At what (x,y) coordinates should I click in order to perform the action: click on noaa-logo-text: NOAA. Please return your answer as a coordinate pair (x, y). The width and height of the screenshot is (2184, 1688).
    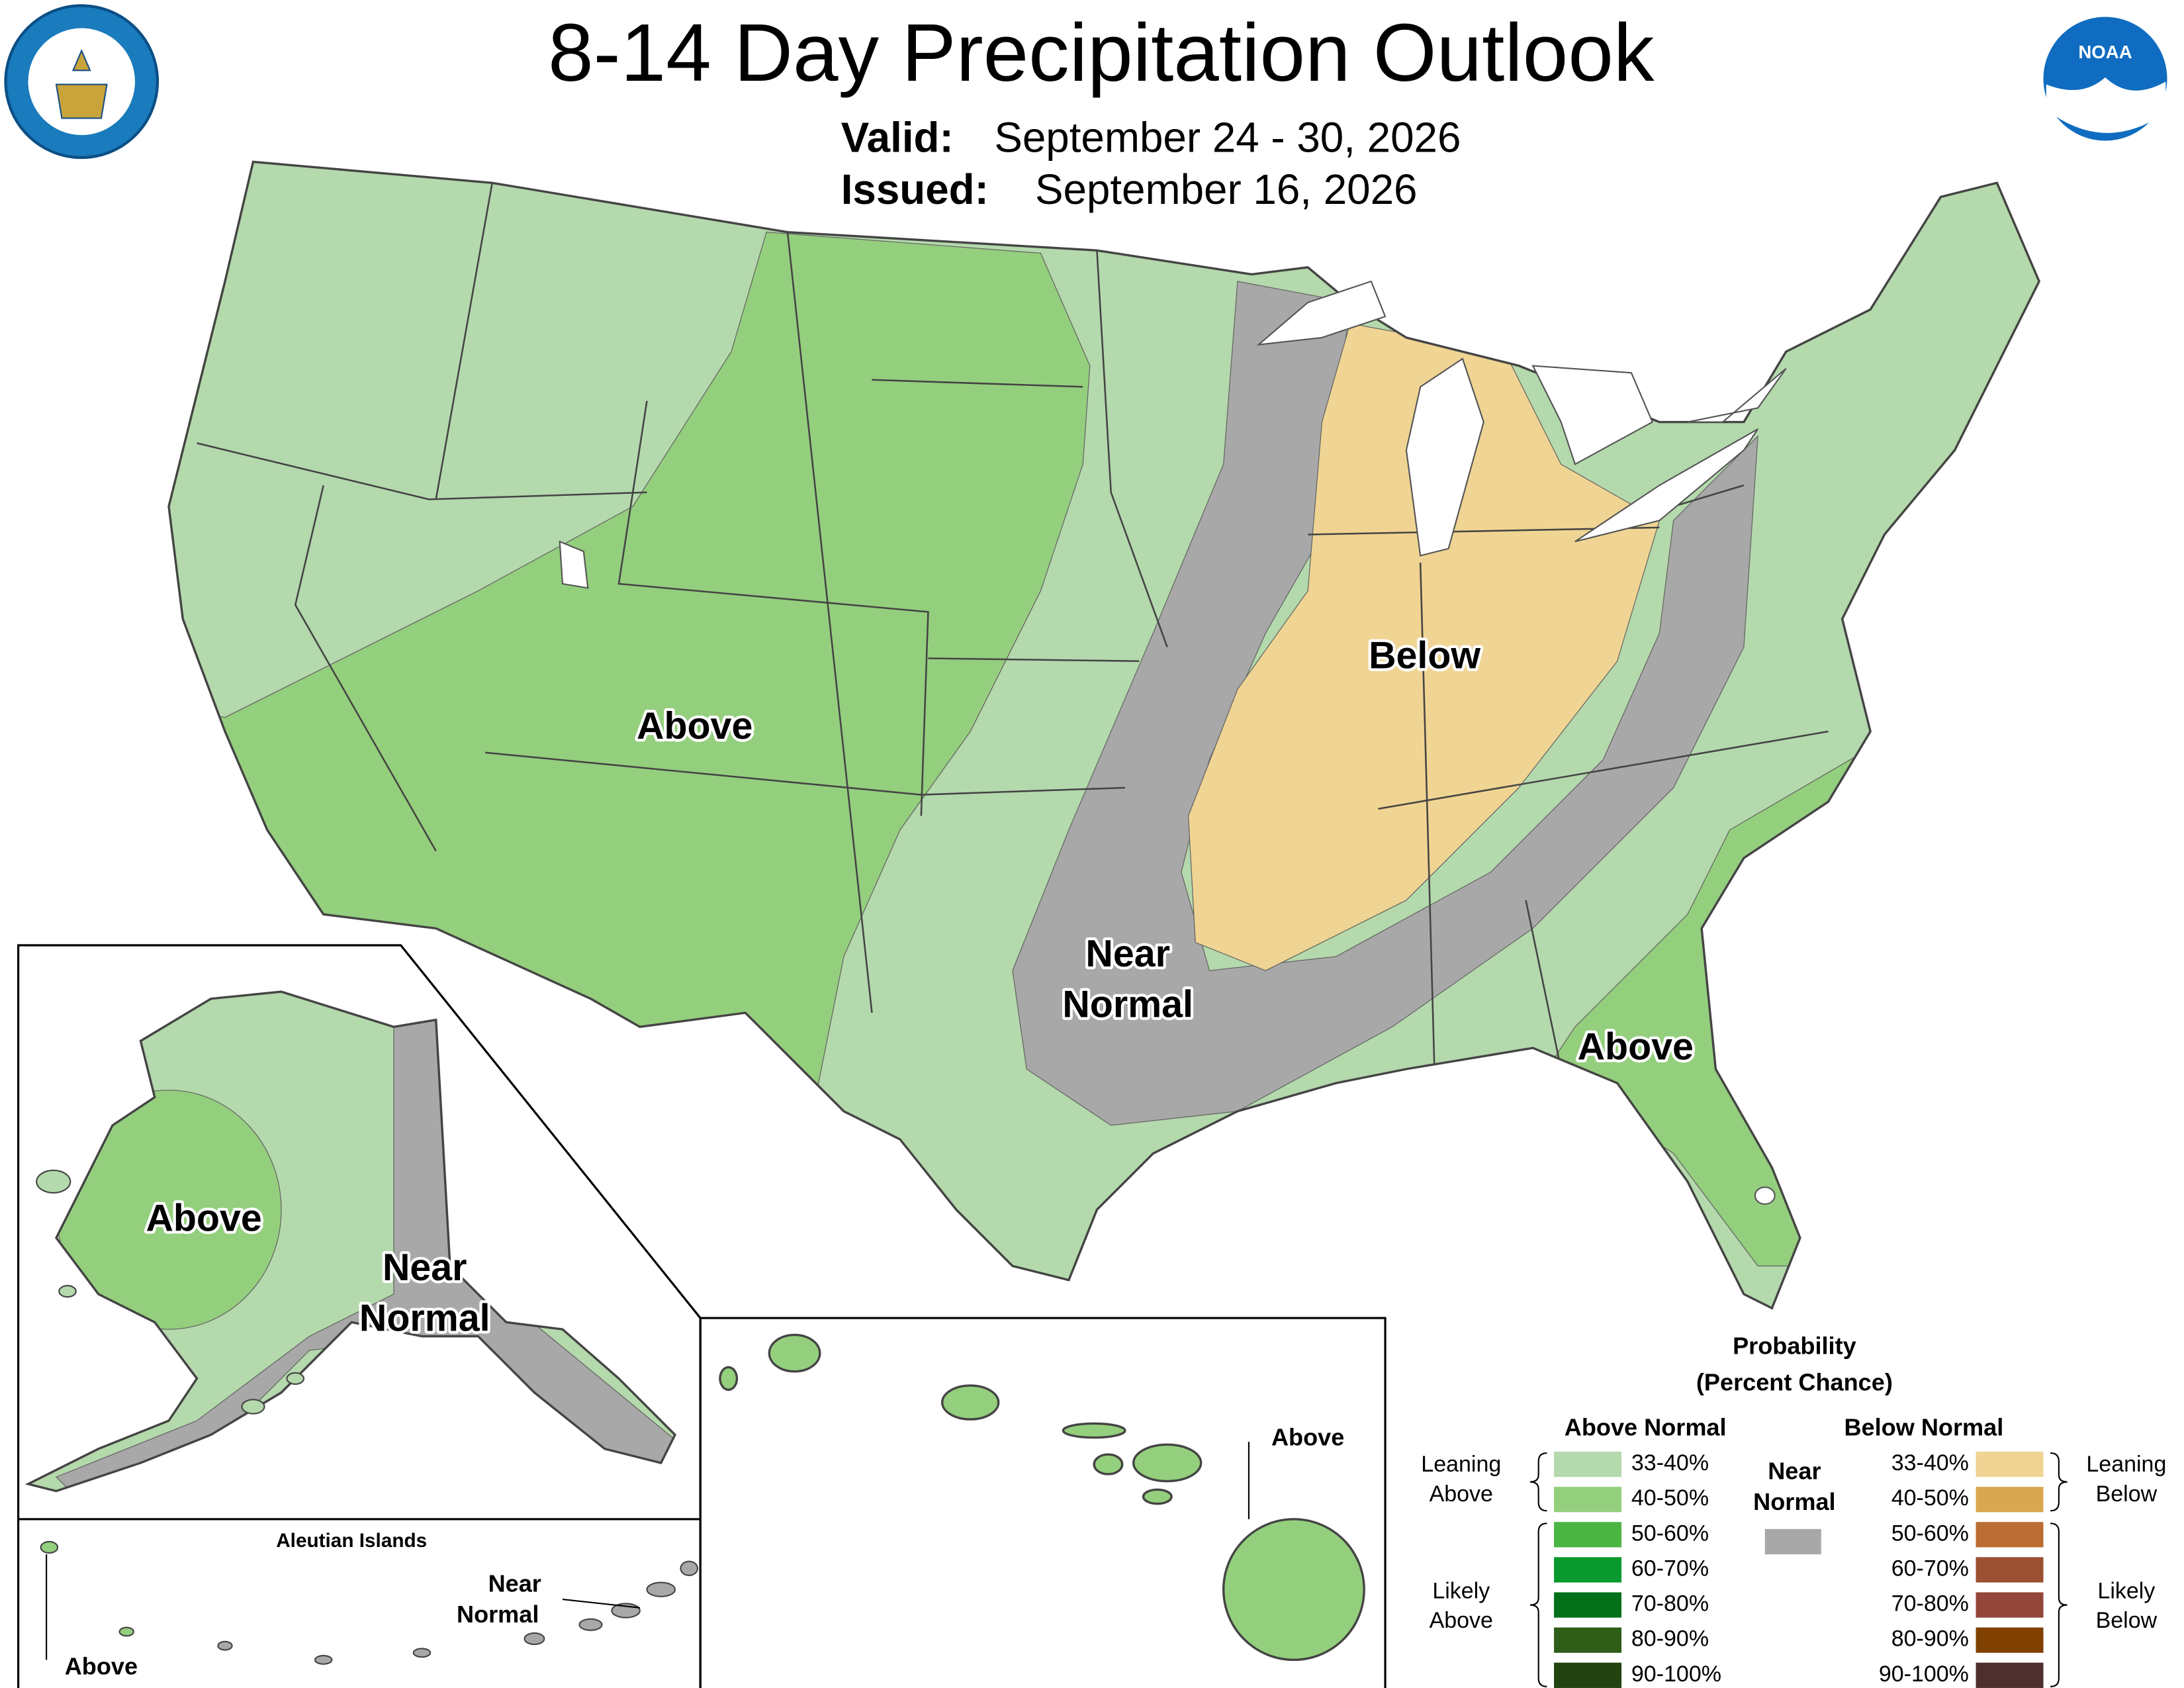
    Looking at the image, I should click on (2105, 52).